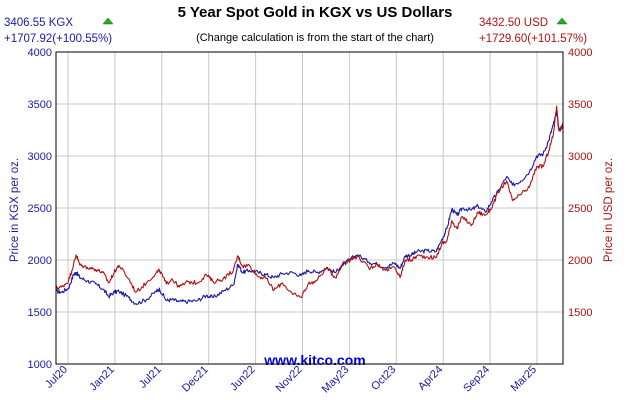  What do you see at coordinates (580, 313) in the screenshot?
I see `y-tick-label-right: 1500` at bounding box center [580, 313].